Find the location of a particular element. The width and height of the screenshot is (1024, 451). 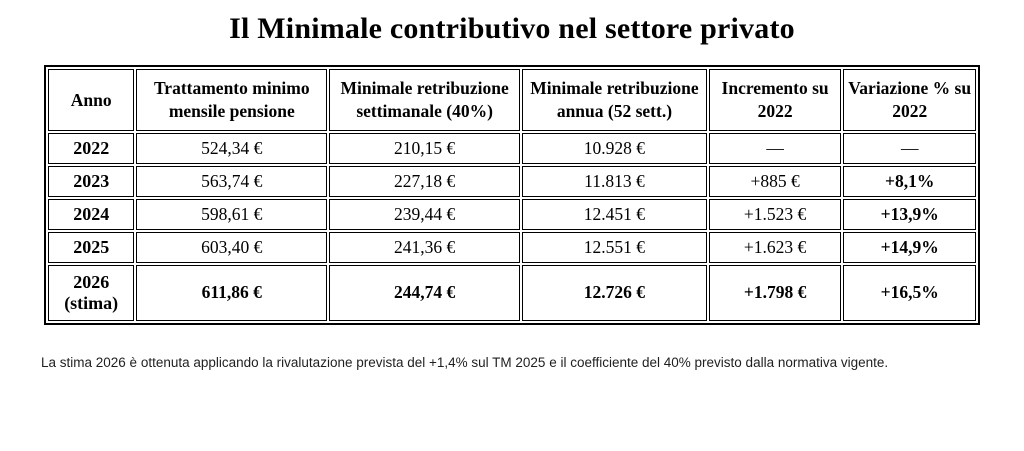

year-cell: 2025 is located at coordinates (91, 248).